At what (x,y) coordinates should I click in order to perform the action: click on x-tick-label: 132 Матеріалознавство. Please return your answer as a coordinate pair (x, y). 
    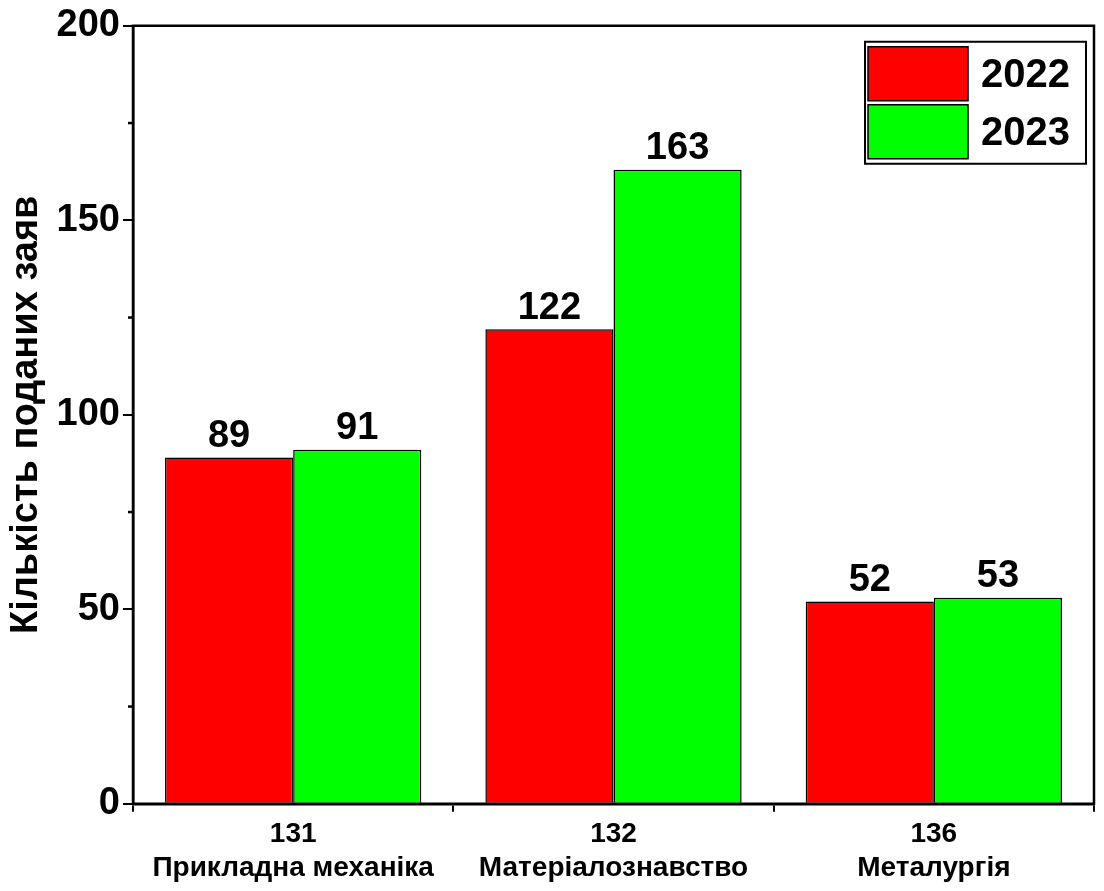
    Looking at the image, I should click on (613, 849).